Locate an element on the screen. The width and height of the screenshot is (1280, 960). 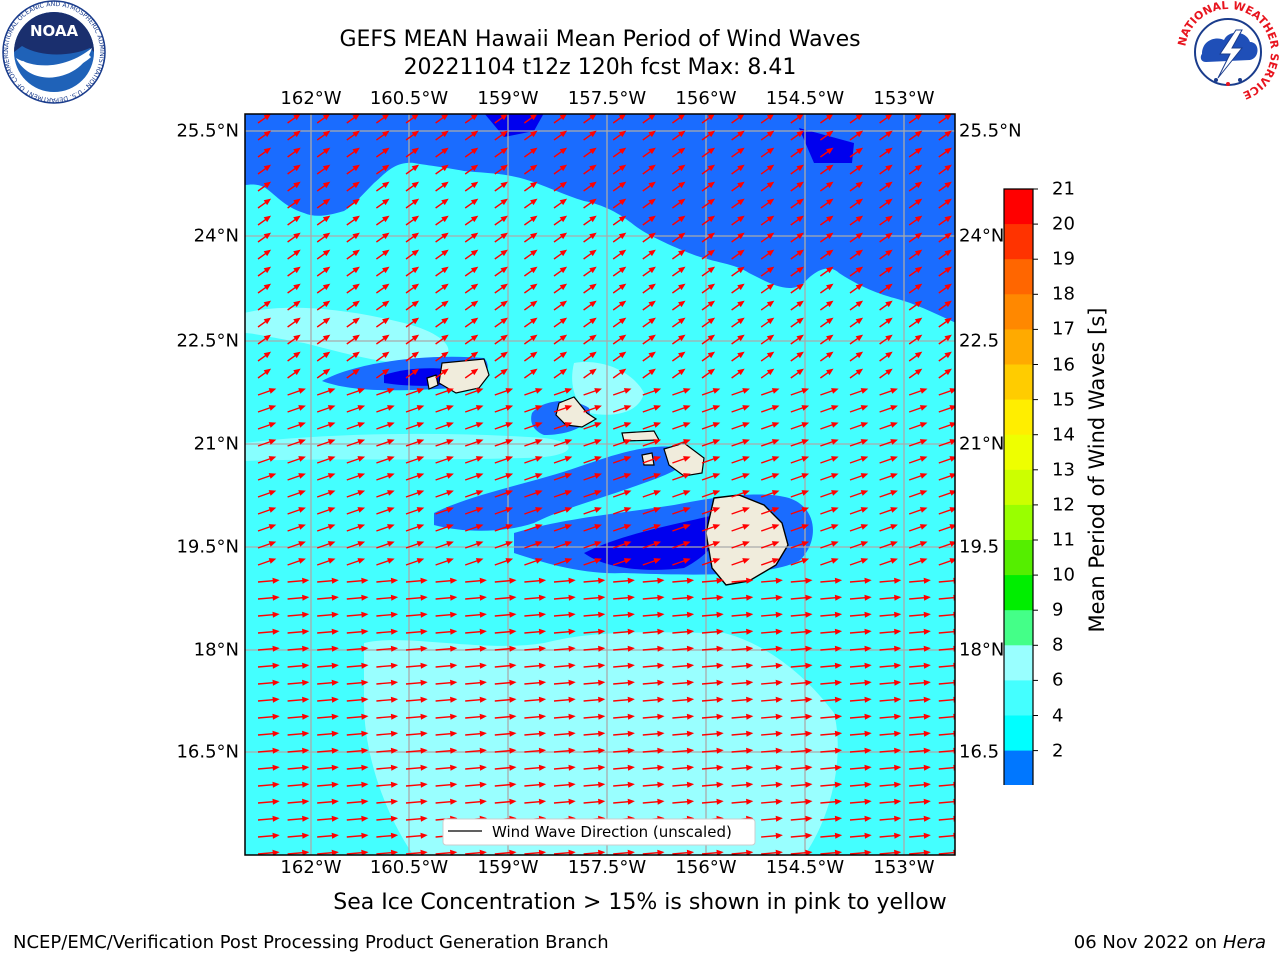
lon-tick-label-bottom: 159°W is located at coordinates (508, 867).